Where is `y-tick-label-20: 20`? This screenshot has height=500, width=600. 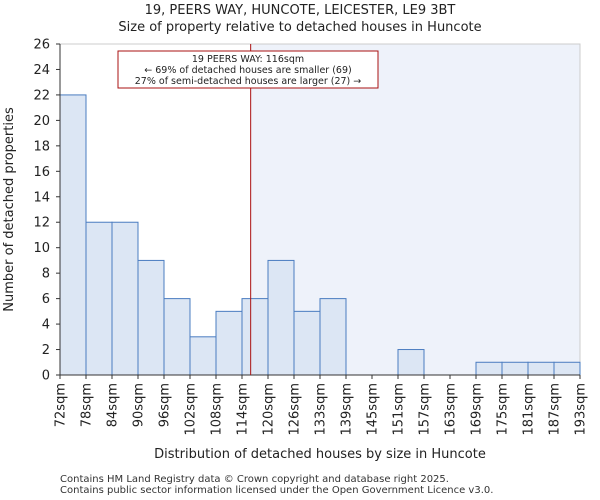
y-tick-label-20: 20 is located at coordinates (41, 121).